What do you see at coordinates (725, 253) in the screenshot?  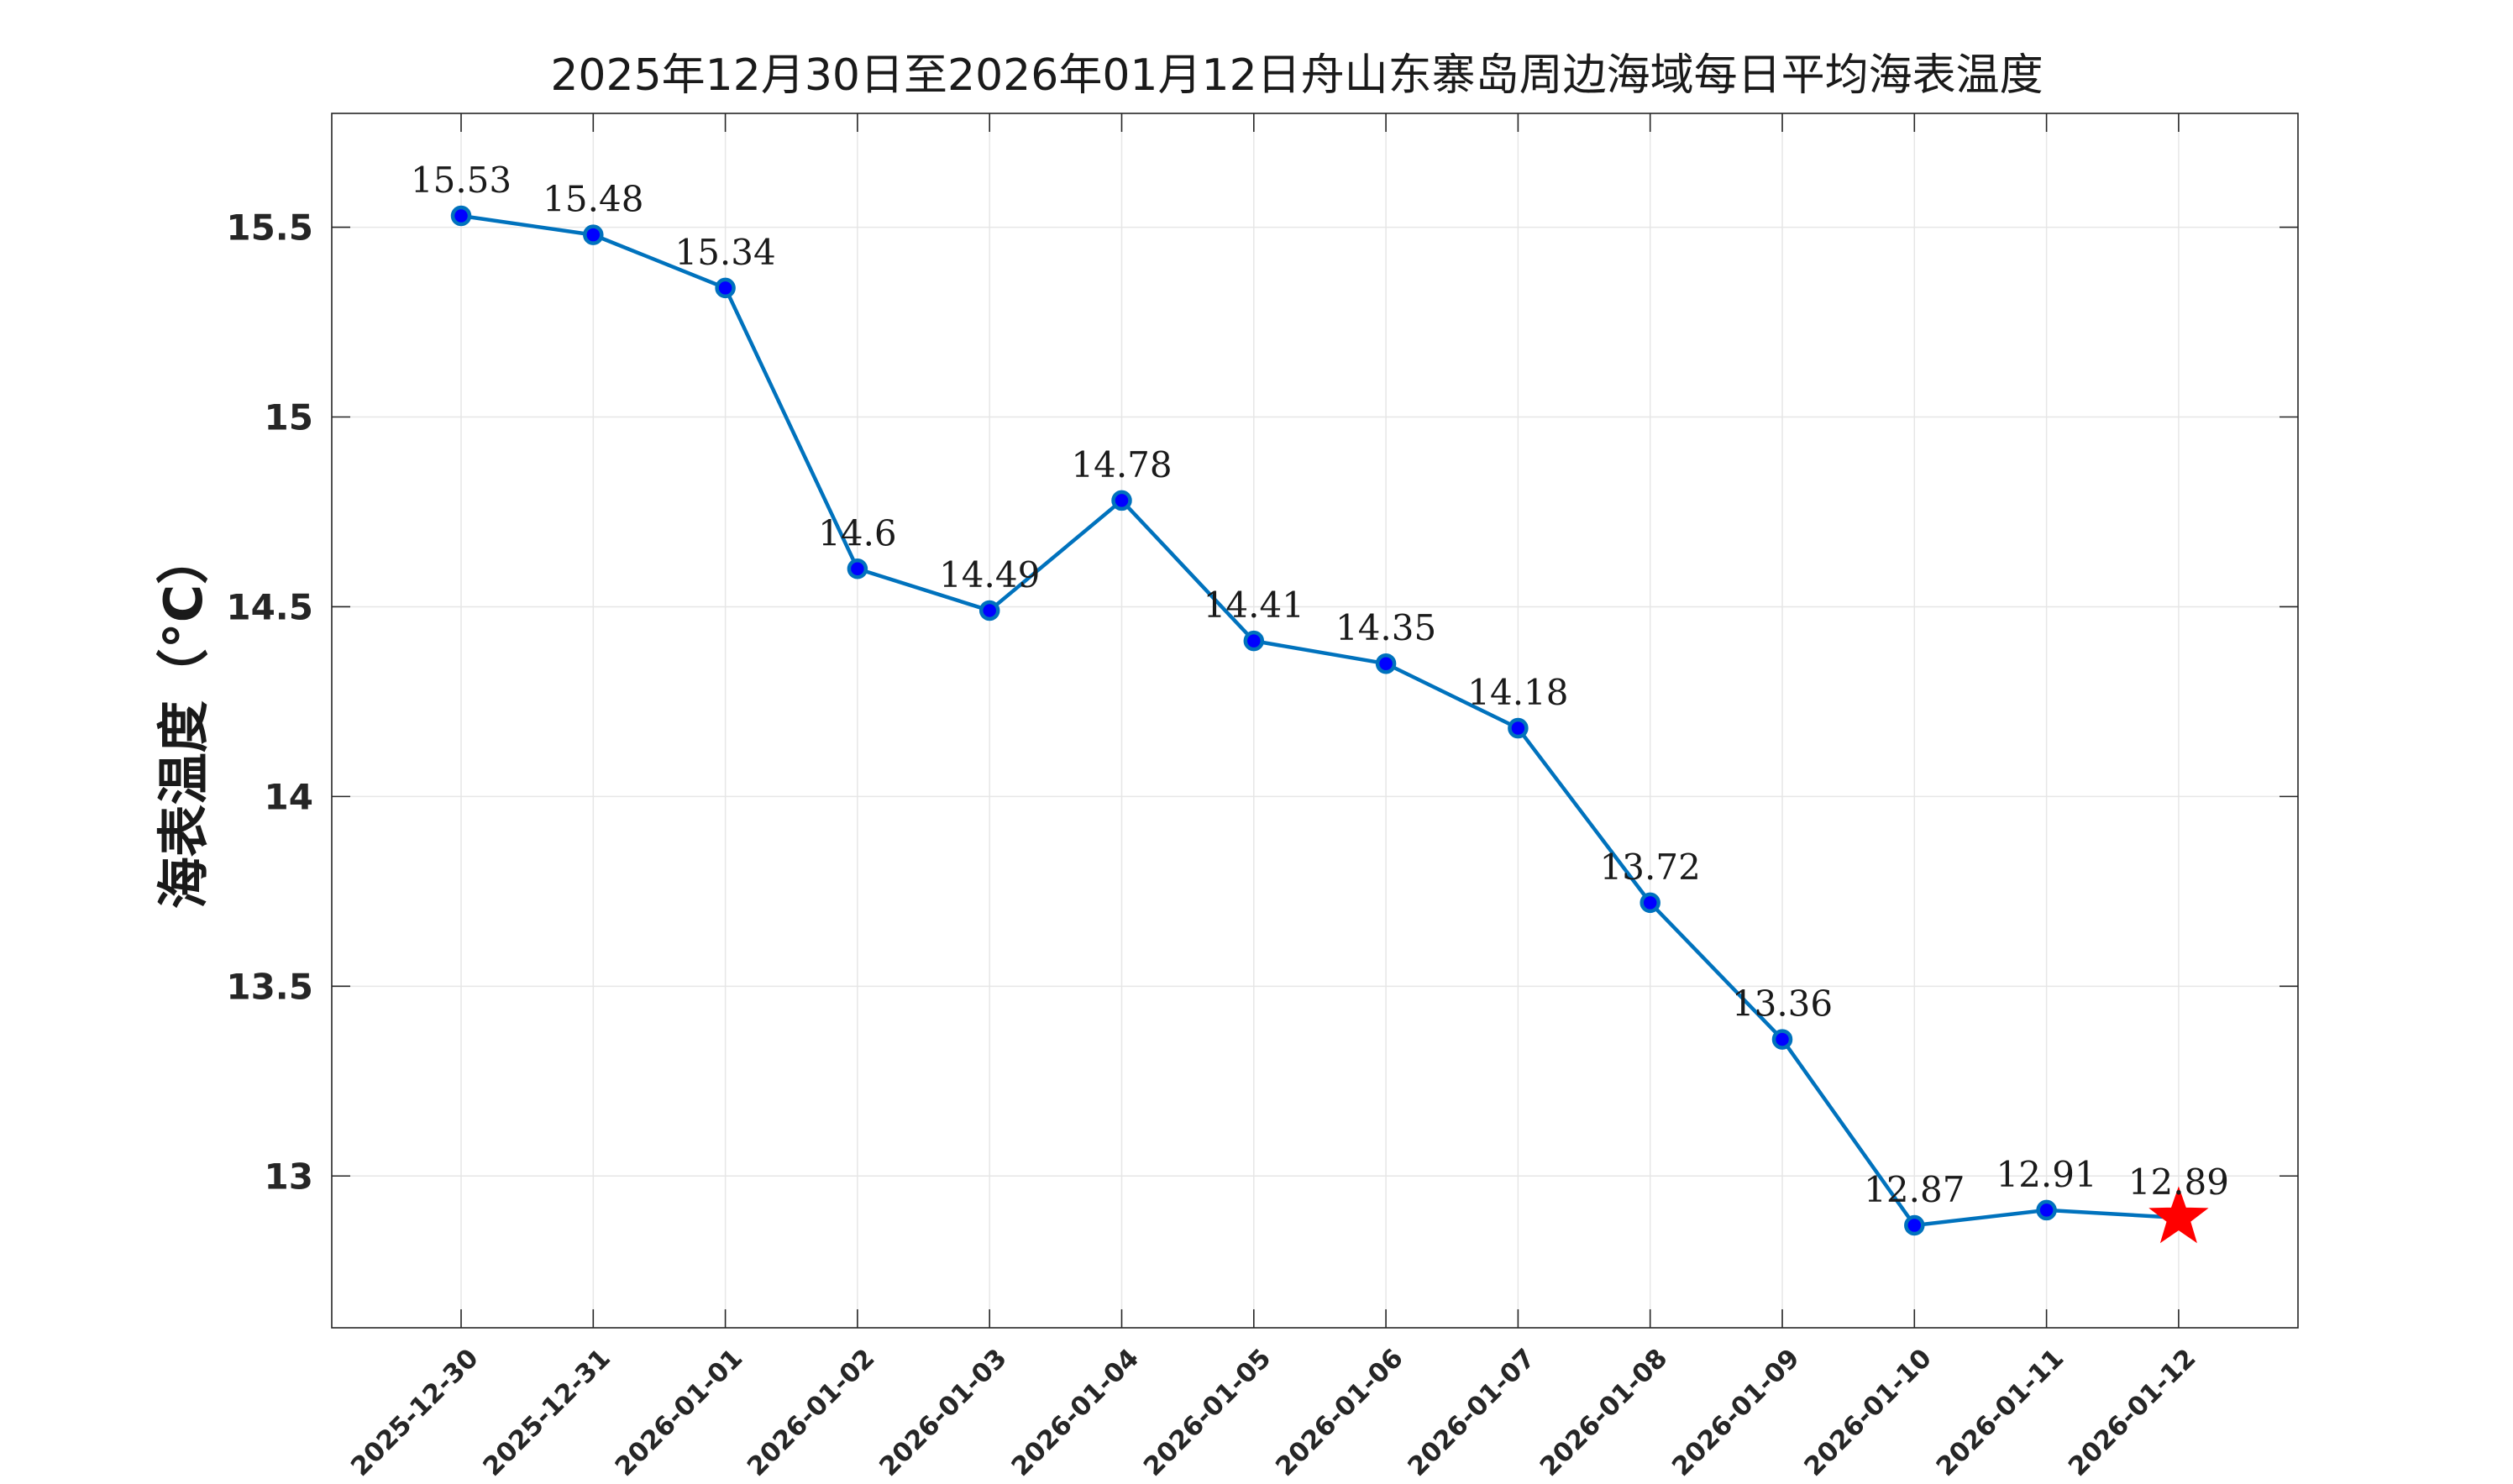 I see `data-label: 15.34` at bounding box center [725, 253].